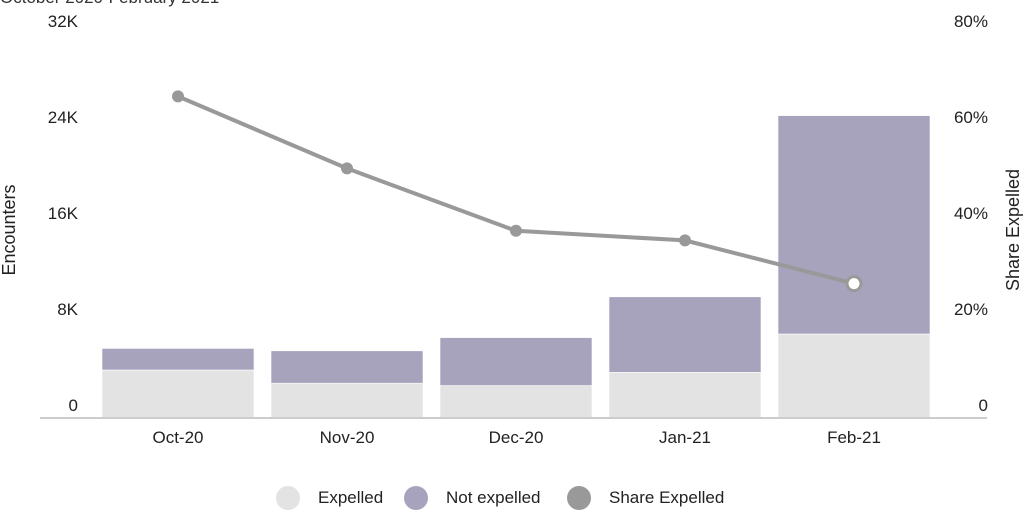  Describe the element at coordinates (667, 497) in the screenshot. I see `legend-label: Share Expelled` at that location.